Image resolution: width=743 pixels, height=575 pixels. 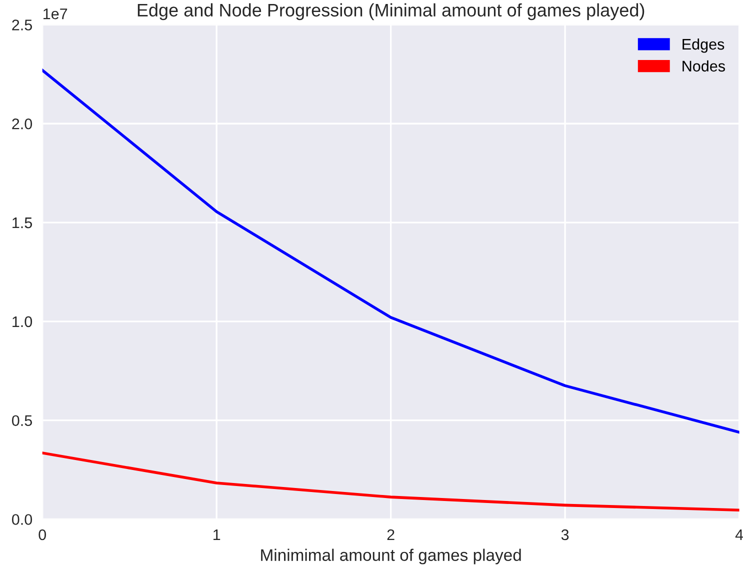 What do you see at coordinates (22, 322) in the screenshot?
I see `y-tick-label: 1.0` at bounding box center [22, 322].